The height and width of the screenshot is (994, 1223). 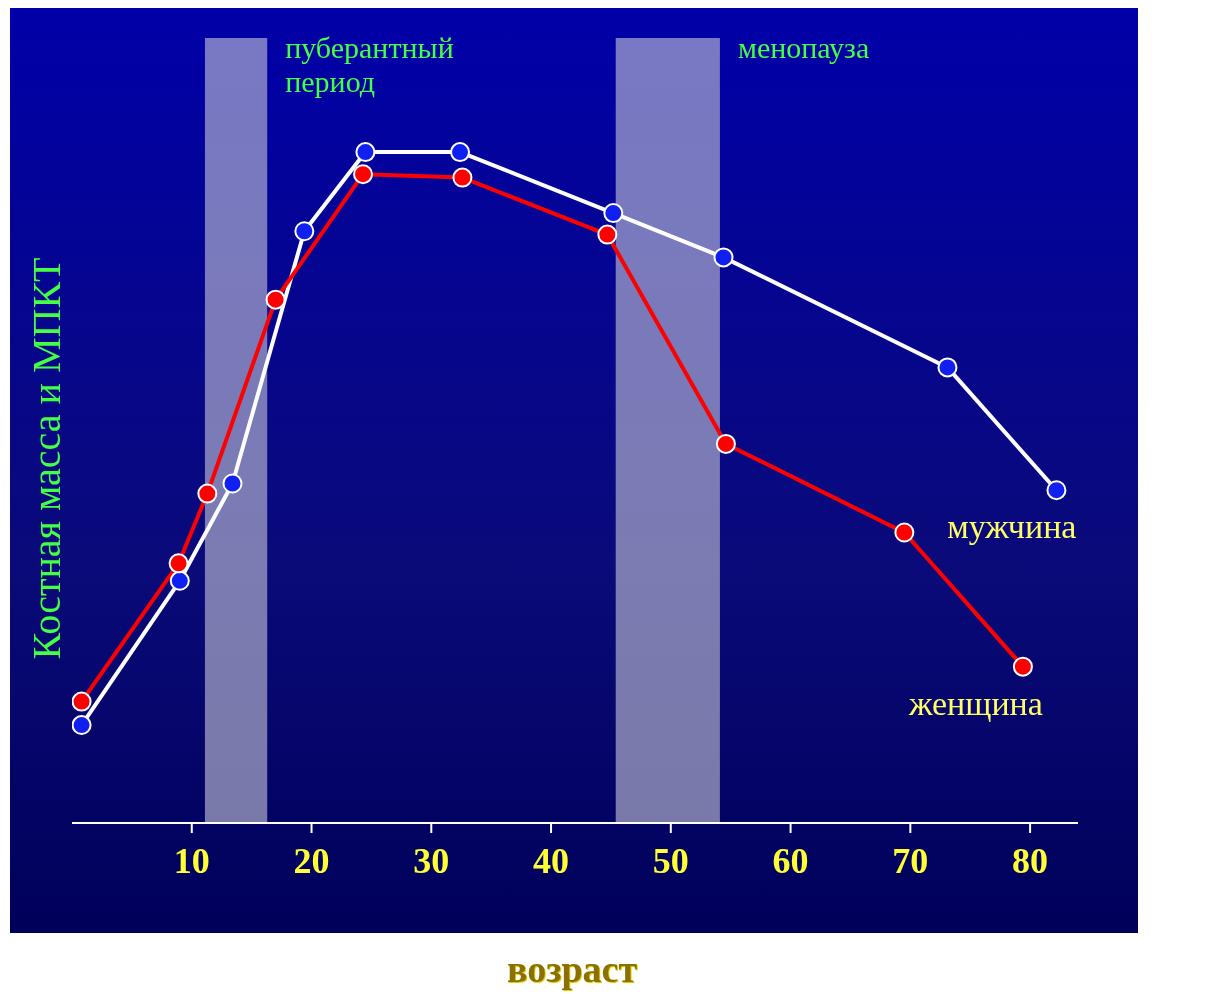 What do you see at coordinates (975, 703) in the screenshot?
I see `series-label: женщина` at bounding box center [975, 703].